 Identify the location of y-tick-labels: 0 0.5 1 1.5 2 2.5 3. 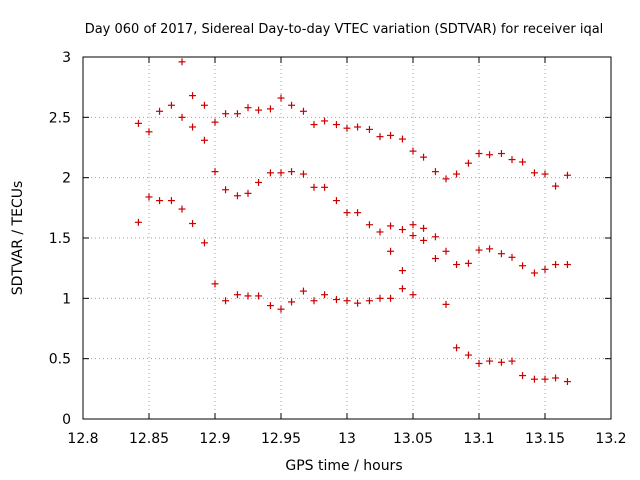
(60, 239).